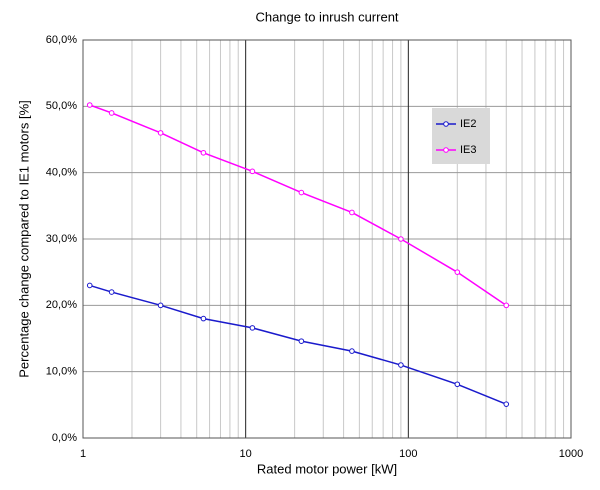 The image size is (600, 490). I want to click on y-tick-label: 50,0%, so click(61, 106).